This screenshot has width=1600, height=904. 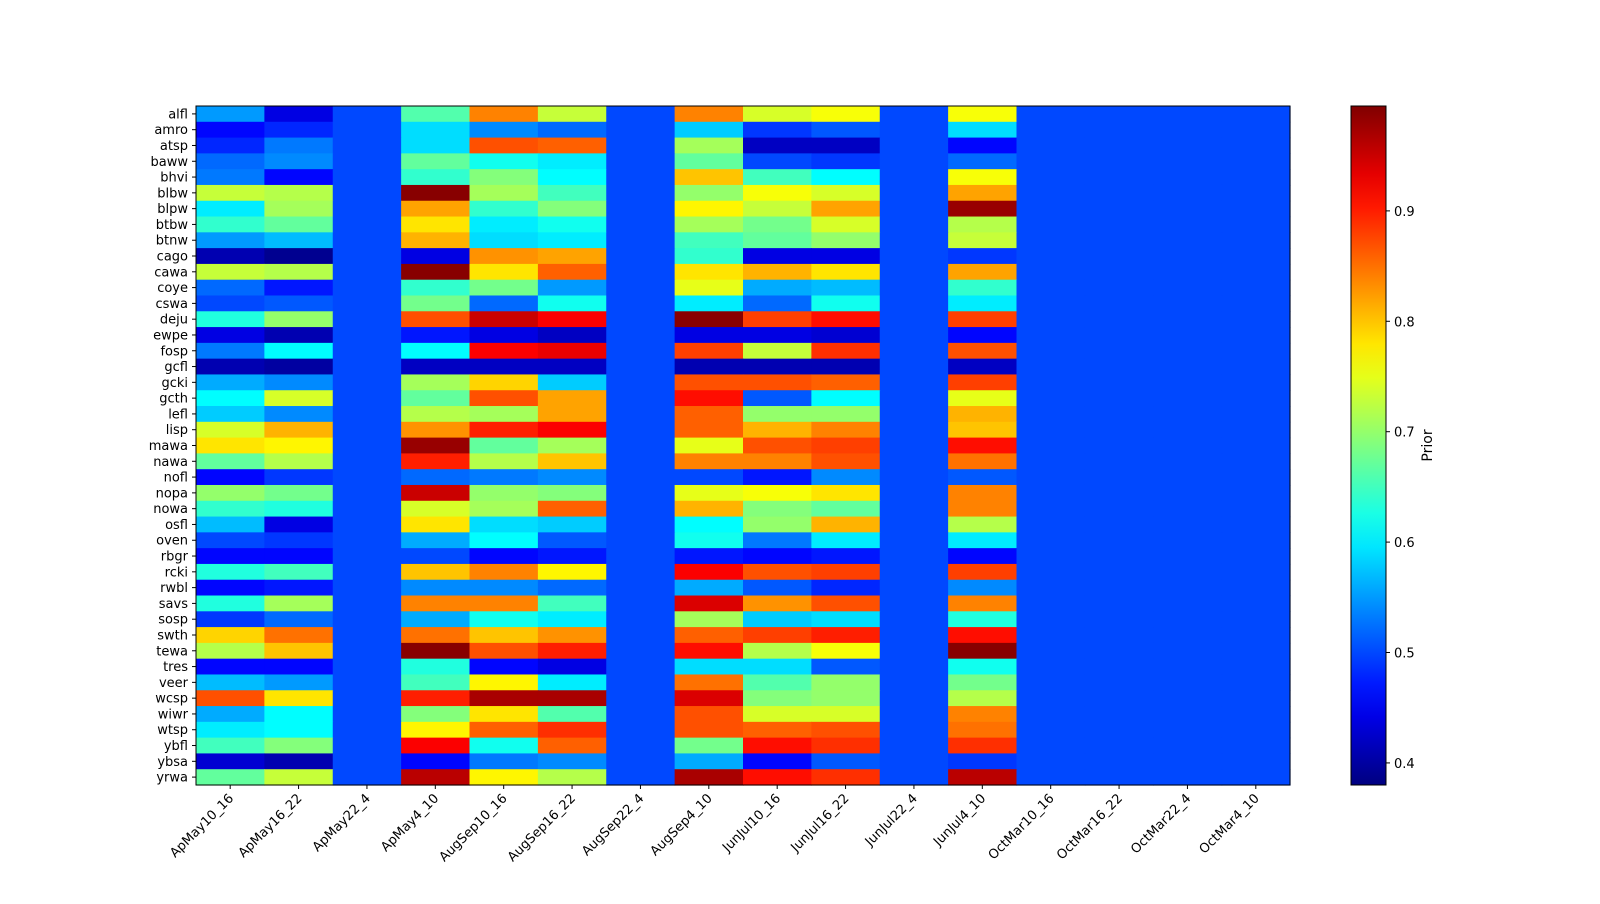 What do you see at coordinates (202, 826) in the screenshot?
I see `x-tick-label: ApMay10_16` at bounding box center [202, 826].